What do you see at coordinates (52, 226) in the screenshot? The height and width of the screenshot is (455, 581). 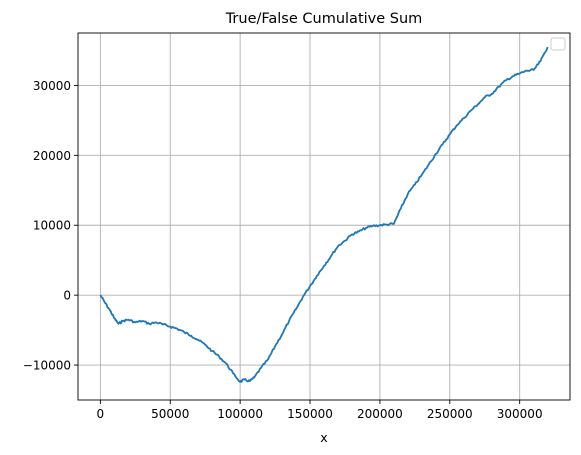 I see `y-tick-label: 10000` at bounding box center [52, 226].